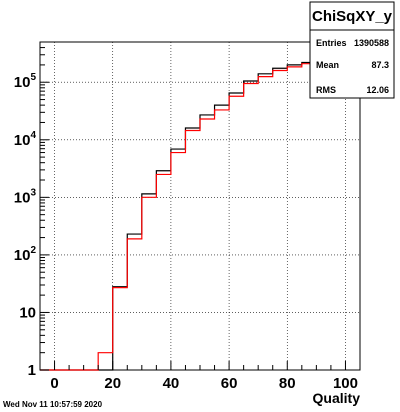 Image resolution: width=400 pixels, height=412 pixels. I want to click on stats-mean-label: Mean, so click(327, 65).